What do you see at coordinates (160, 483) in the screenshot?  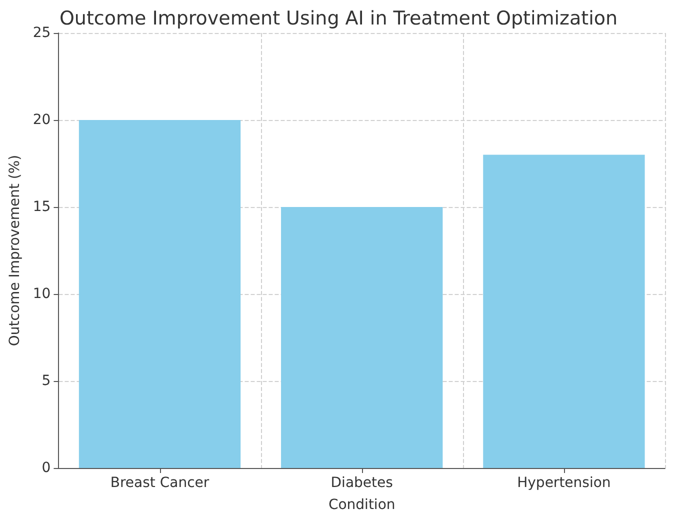 I see `x-tick-label: Breast Cancer` at bounding box center [160, 483].